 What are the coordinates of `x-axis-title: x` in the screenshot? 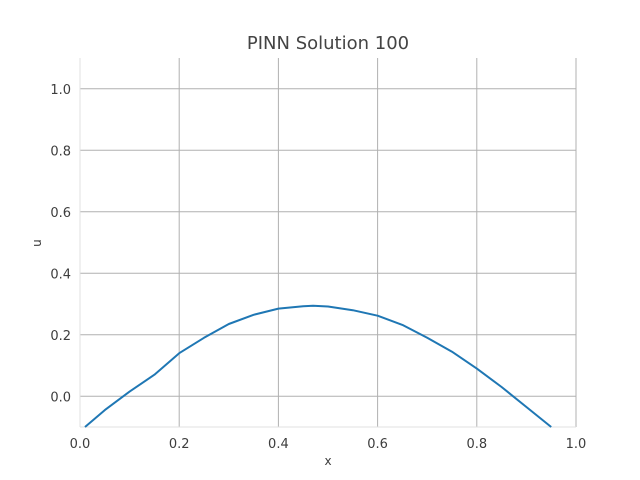 It's located at (327, 461).